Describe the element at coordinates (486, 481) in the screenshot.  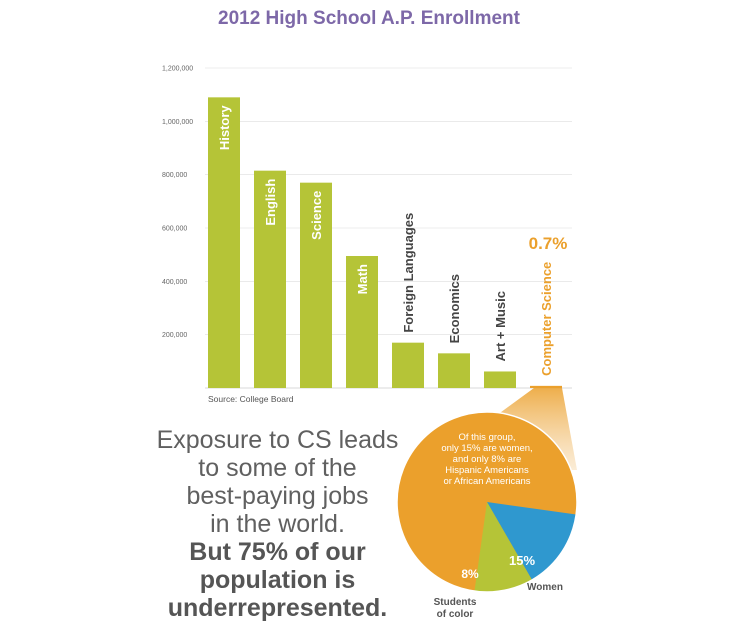
I see `pie-description-line: or African Americans` at that location.